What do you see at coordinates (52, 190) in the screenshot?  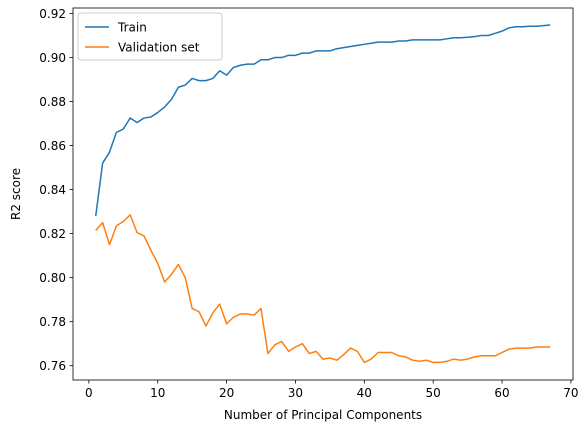 I see `y-tick-label: 0.84` at bounding box center [52, 190].